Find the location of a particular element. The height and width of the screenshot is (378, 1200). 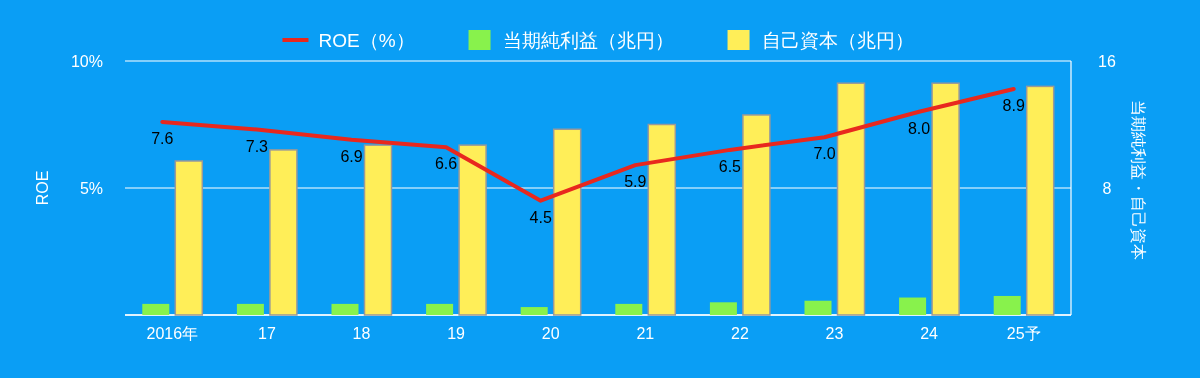

data-label: 6.6 is located at coordinates (446, 164).